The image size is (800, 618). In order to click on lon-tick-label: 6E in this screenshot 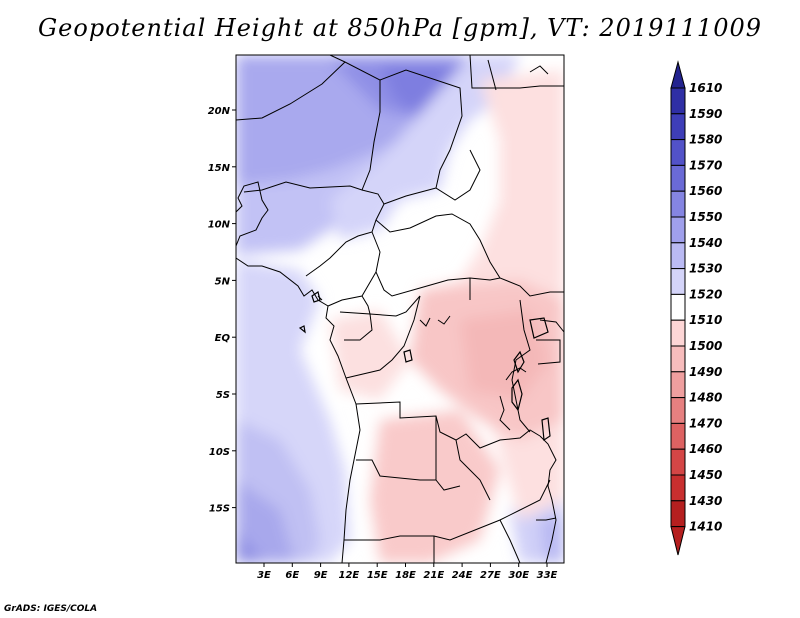, I will do `click(292, 575)`.